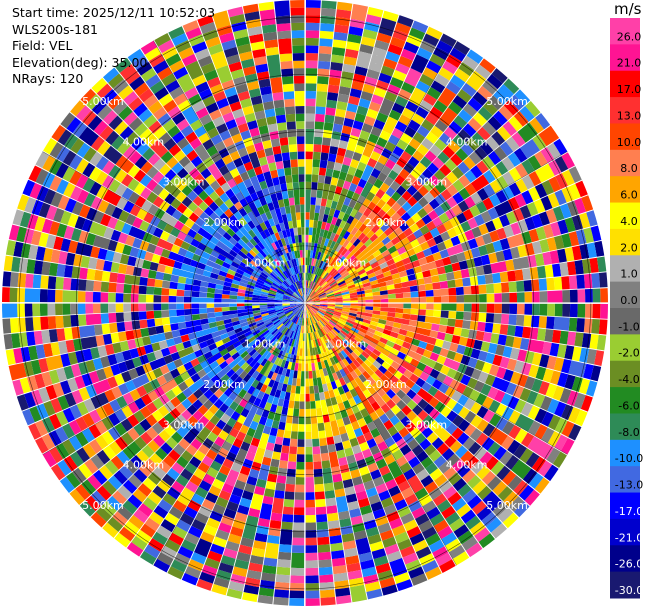 The image size is (650, 610). Describe the element at coordinates (629, 590) in the screenshot. I see `colorbar-tick-label: -30.0` at that location.